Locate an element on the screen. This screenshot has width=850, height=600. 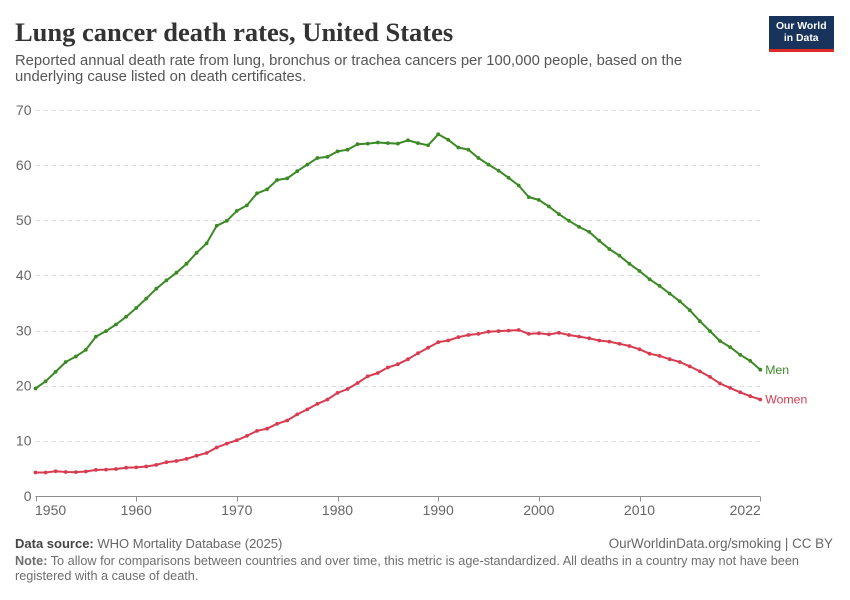
svg-text: 1970 is located at coordinates (236, 510).